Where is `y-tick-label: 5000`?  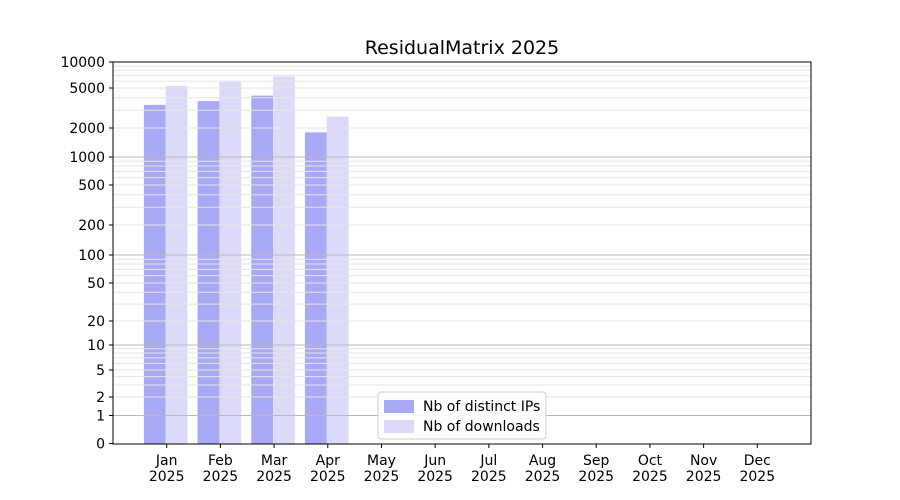
y-tick-label: 5000 is located at coordinates (87, 89).